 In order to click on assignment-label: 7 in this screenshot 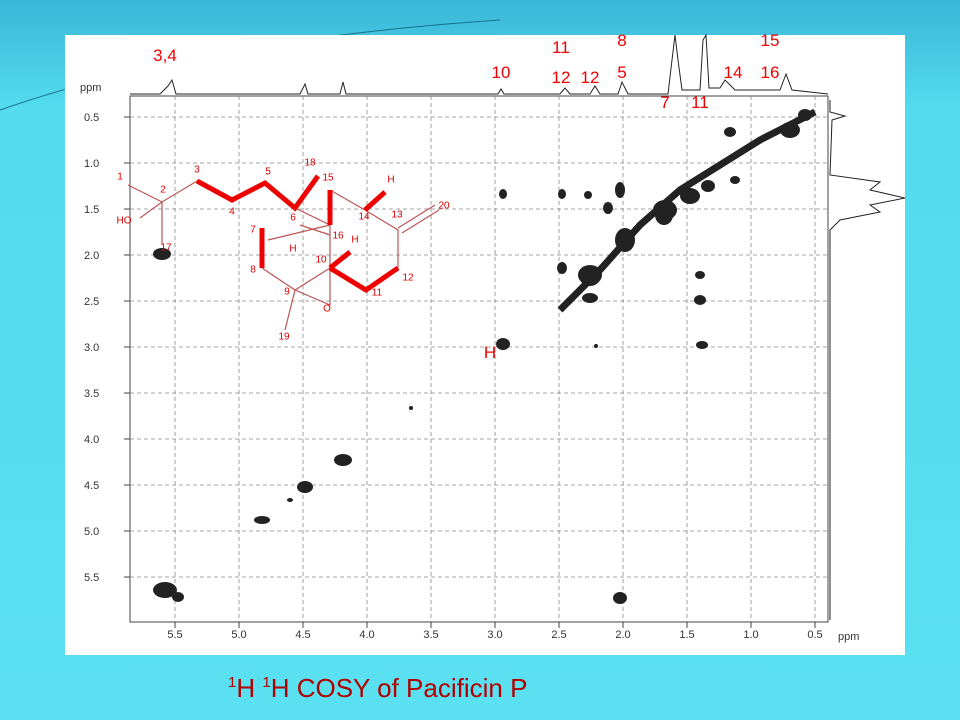, I will do `click(664, 102)`.